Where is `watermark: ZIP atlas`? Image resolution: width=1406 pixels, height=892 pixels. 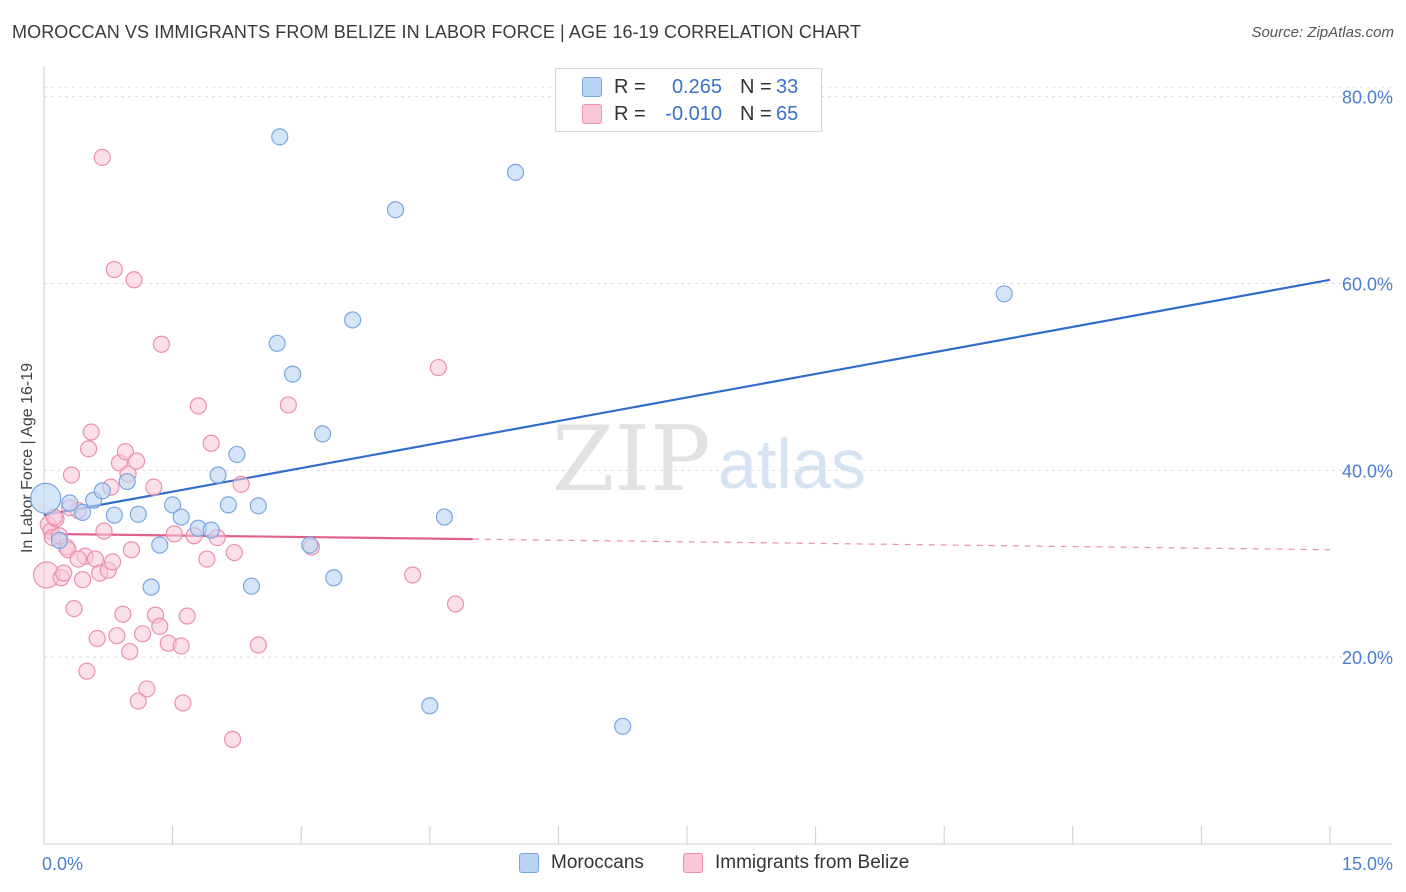
watermark: ZIP atlas is located at coordinates (709, 459).